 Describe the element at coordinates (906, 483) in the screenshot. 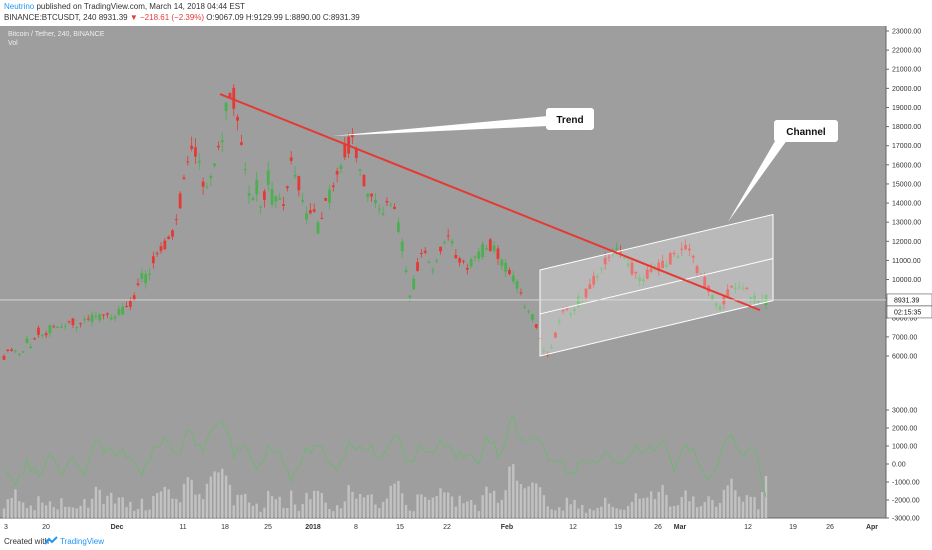

I see `volume-tick-label: -1000.00` at that location.